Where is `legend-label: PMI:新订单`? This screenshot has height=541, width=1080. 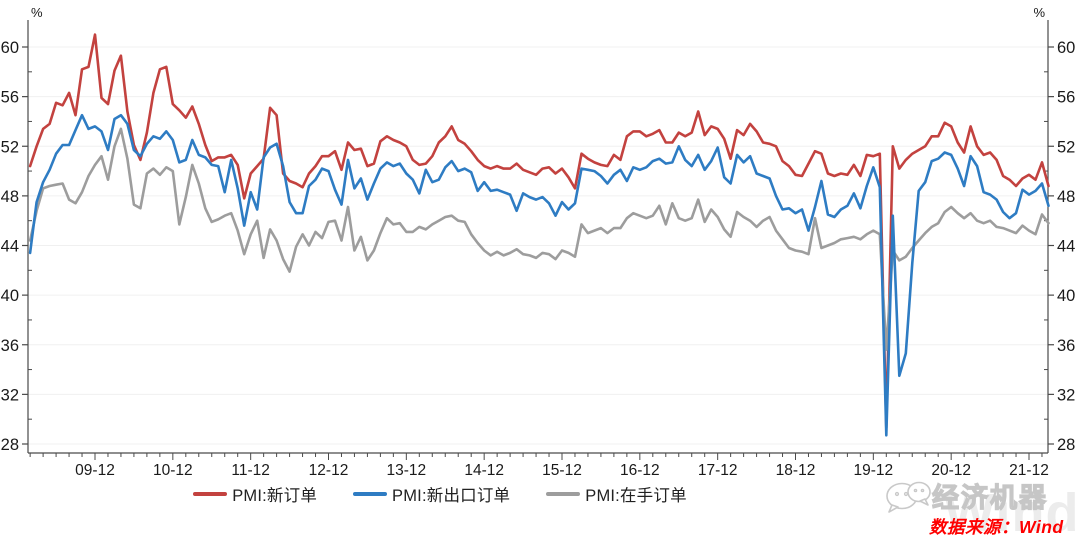 legend-label: PMI:新订单 is located at coordinates (275, 496).